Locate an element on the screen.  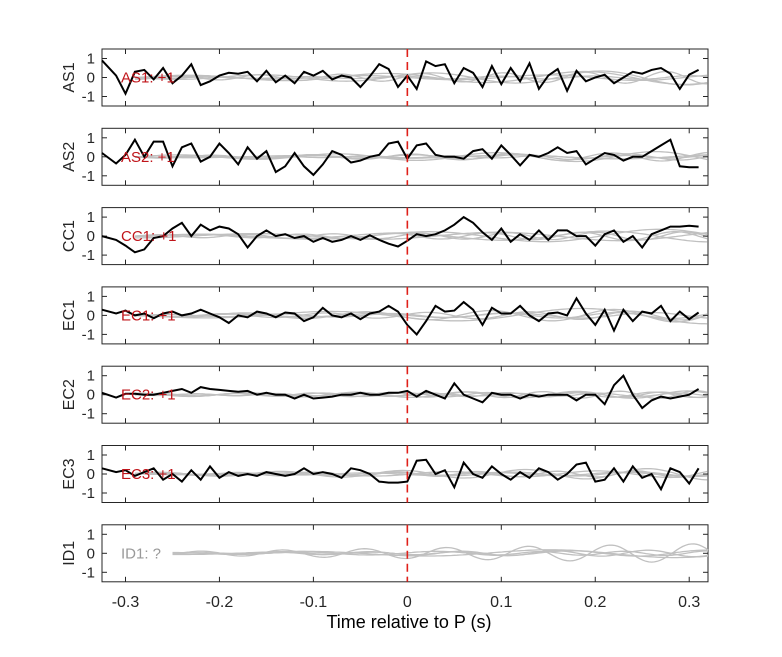
polarity-annotation: ID1: ? is located at coordinates (141, 553).